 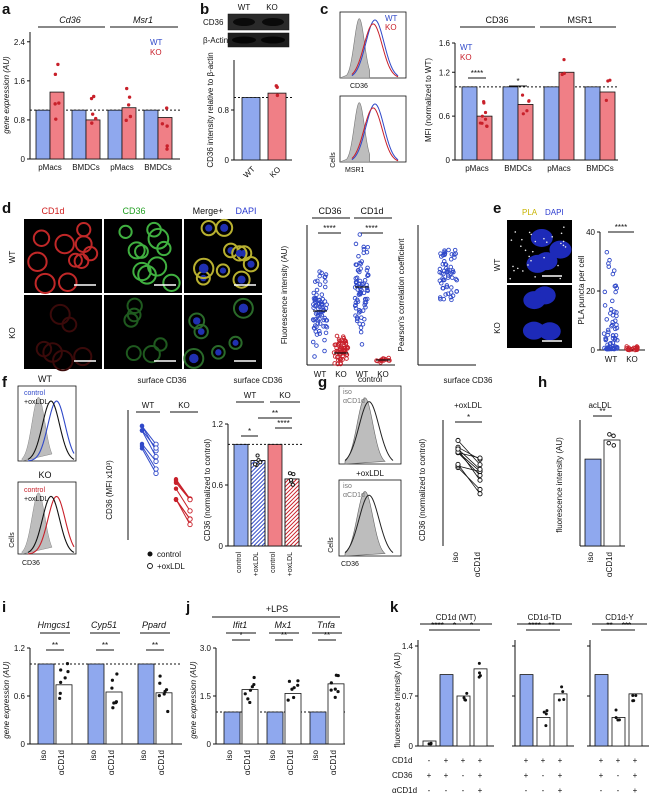 What do you see at coordinates (347, 486) in the screenshot?
I see `panel-g-legend-iso-2: iso` at bounding box center [347, 486].